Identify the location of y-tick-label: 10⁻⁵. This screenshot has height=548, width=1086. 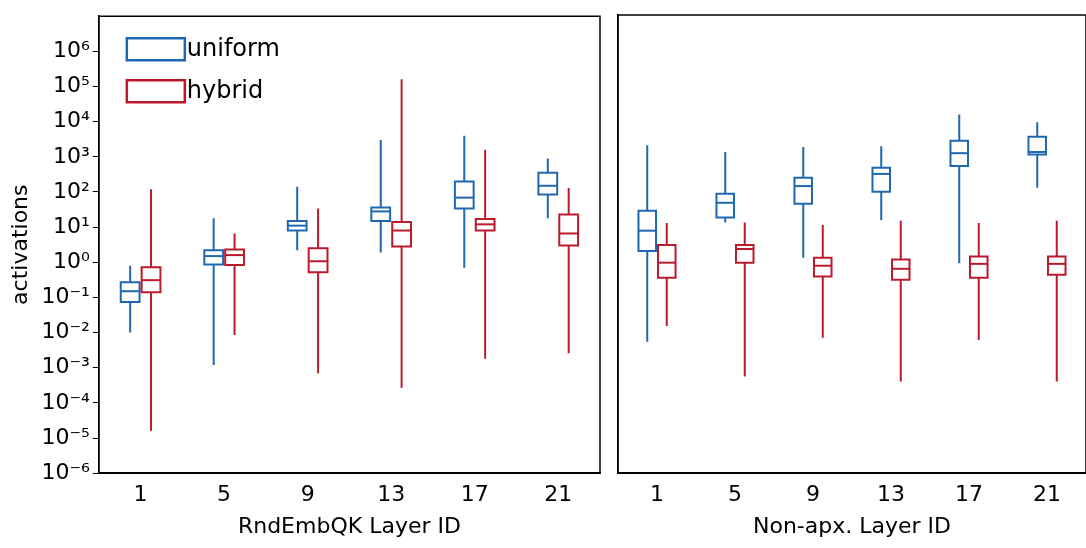
(65, 436).